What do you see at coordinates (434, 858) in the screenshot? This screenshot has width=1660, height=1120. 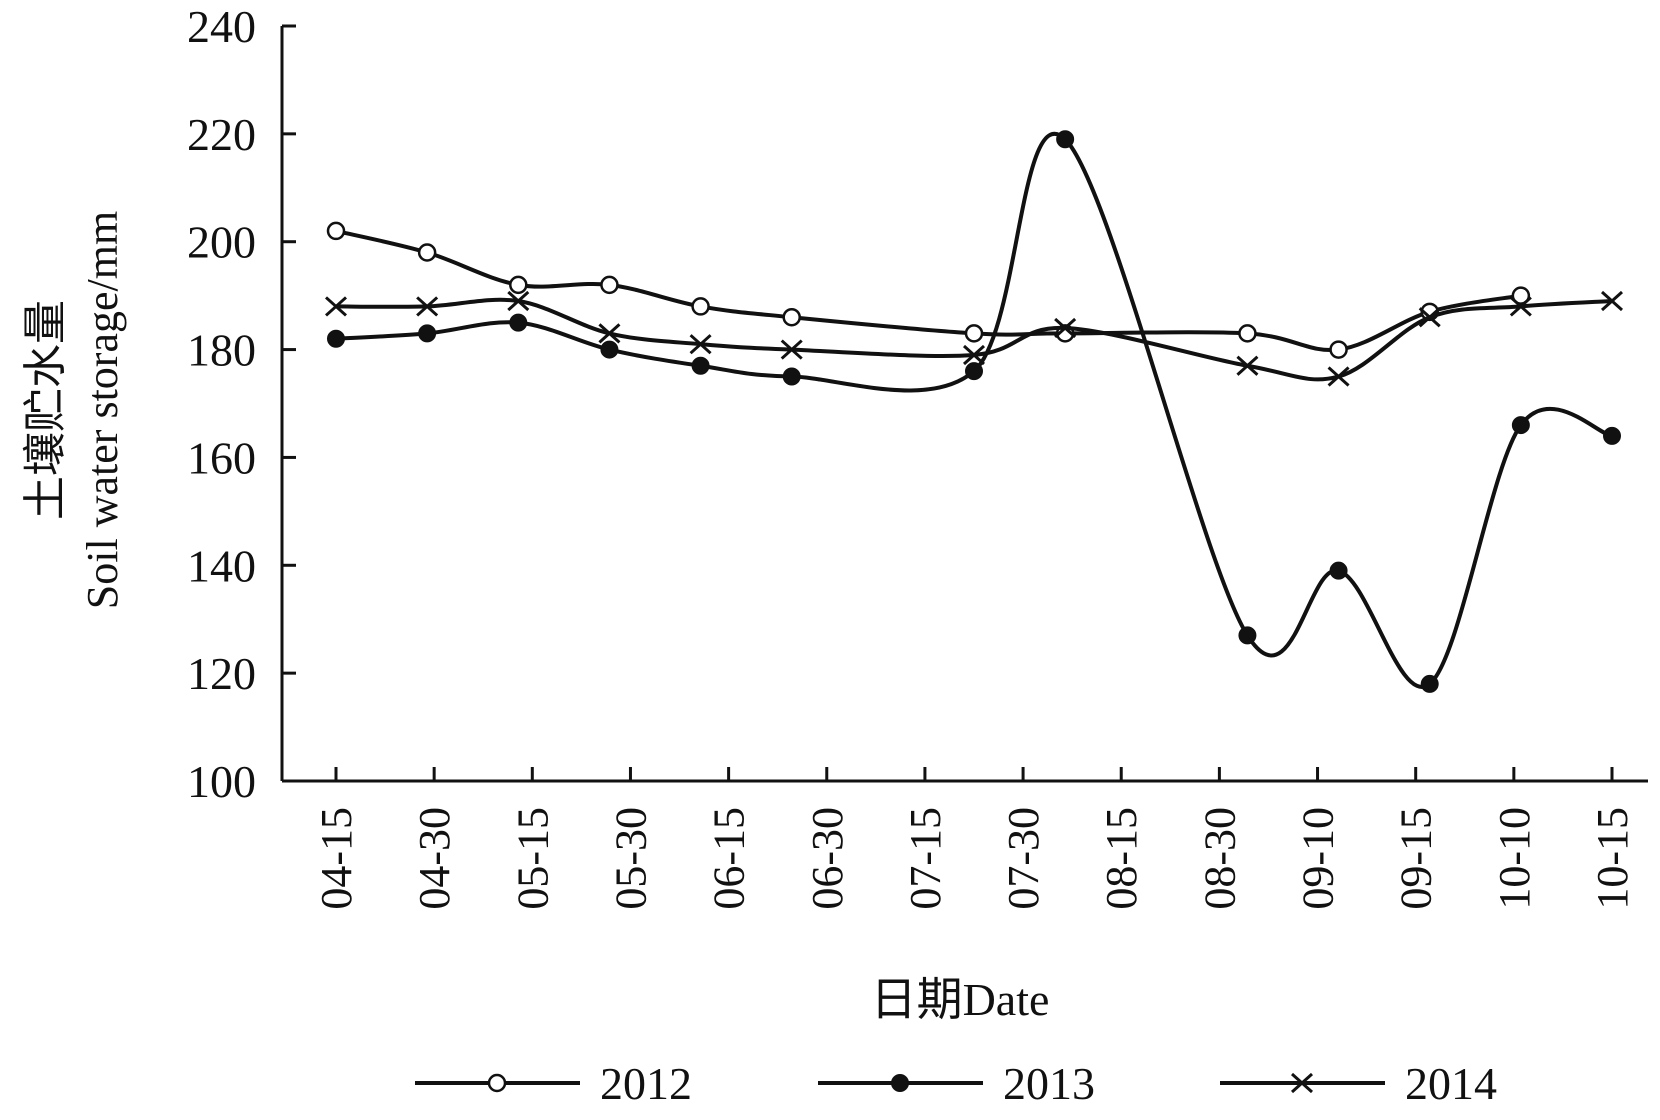 I see `x-tick-label: 04-30` at bounding box center [434, 858].